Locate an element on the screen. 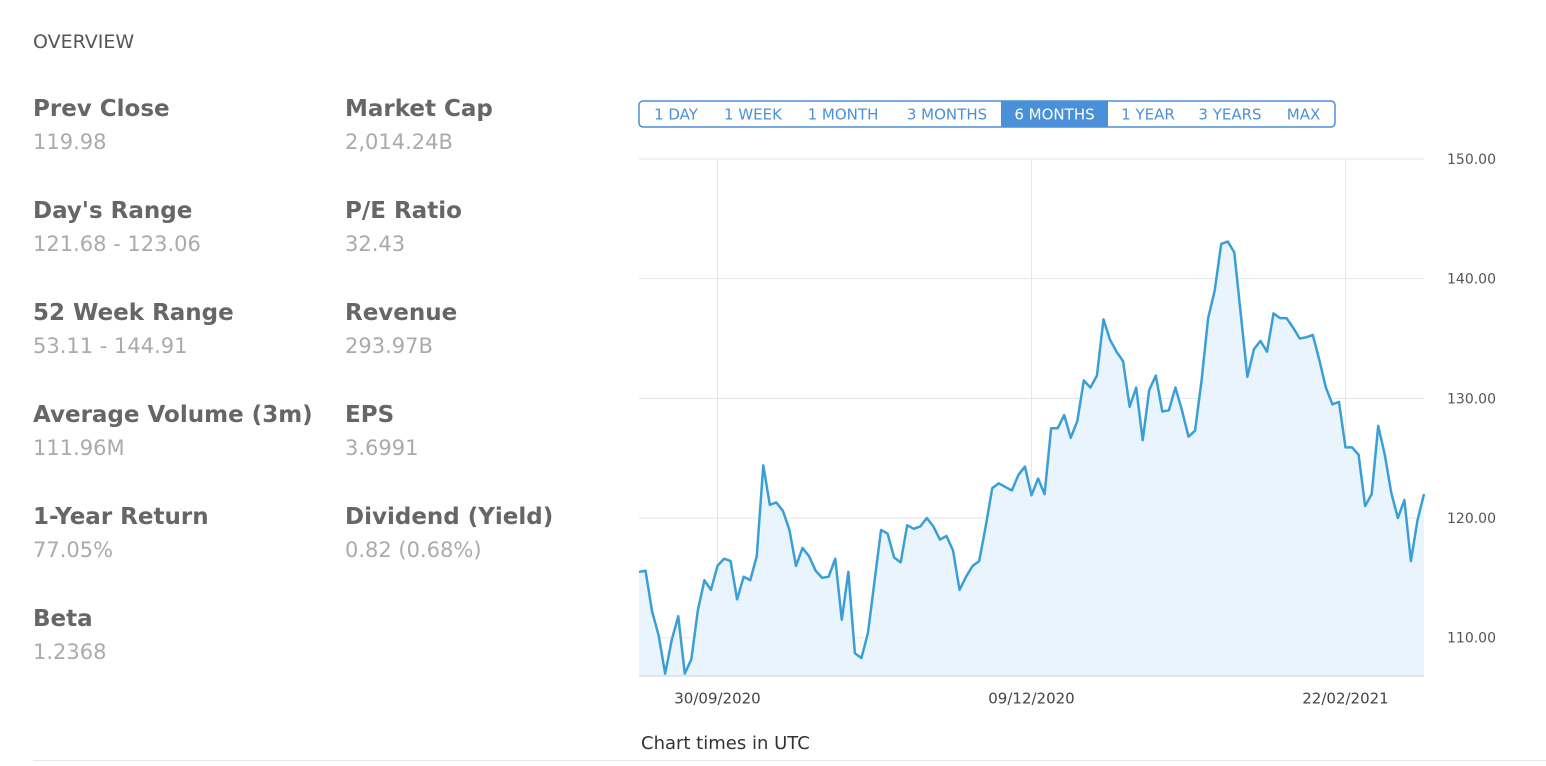  stat-label: 52 Week Range is located at coordinates (133, 313).